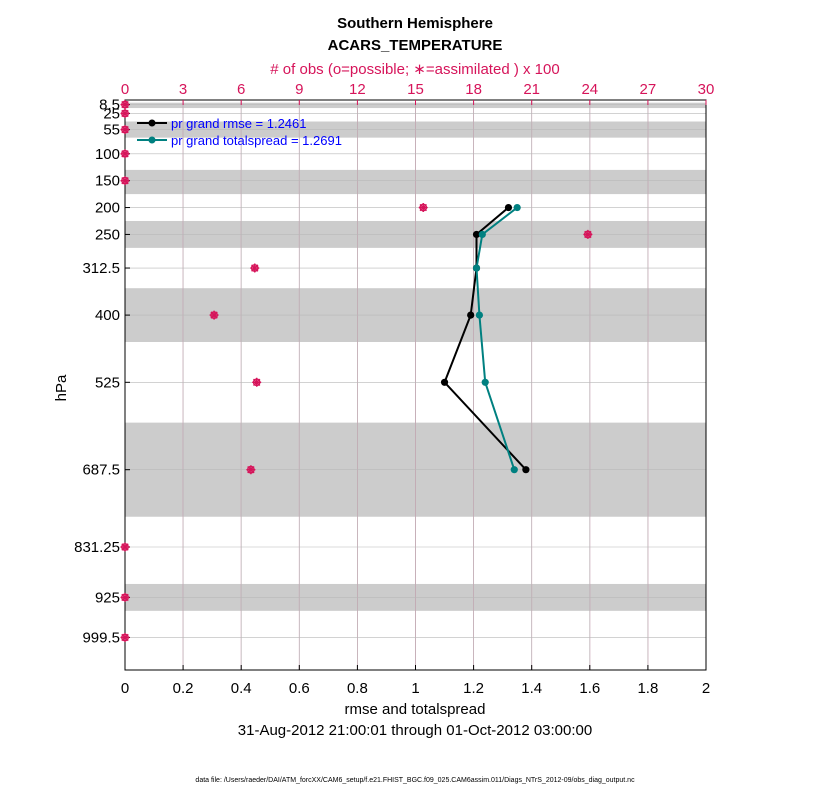 Image resolution: width=830 pixels, height=800 pixels. What do you see at coordinates (648, 89) in the screenshot?
I see `top-tick-label: 27` at bounding box center [648, 89].